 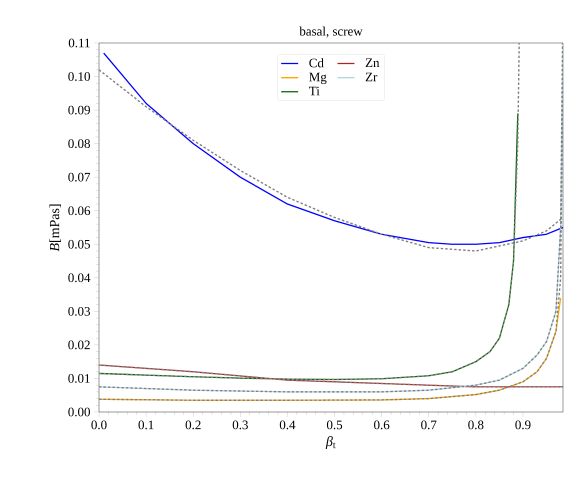 I want to click on y-tick-label: 0.09, so click(x=79, y=110).